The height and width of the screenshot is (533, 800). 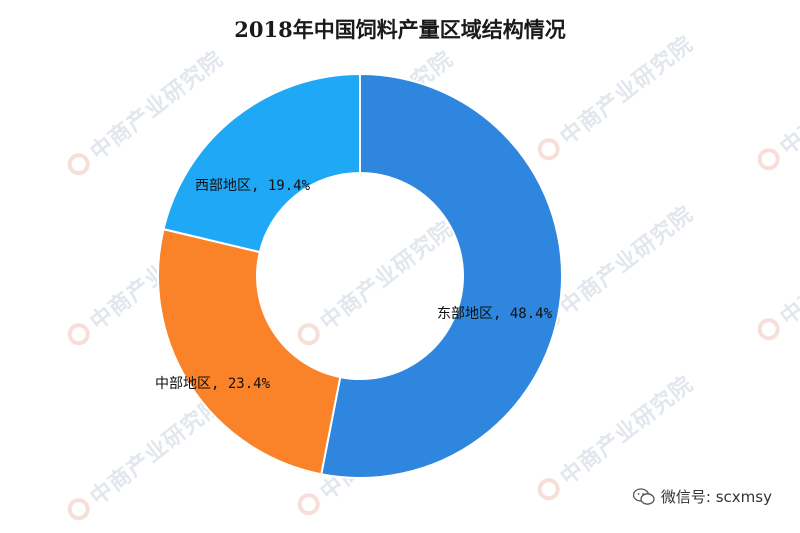 I want to click on chart-title: 2018年中国饲料产量区域结构情况, so click(x=400, y=29).